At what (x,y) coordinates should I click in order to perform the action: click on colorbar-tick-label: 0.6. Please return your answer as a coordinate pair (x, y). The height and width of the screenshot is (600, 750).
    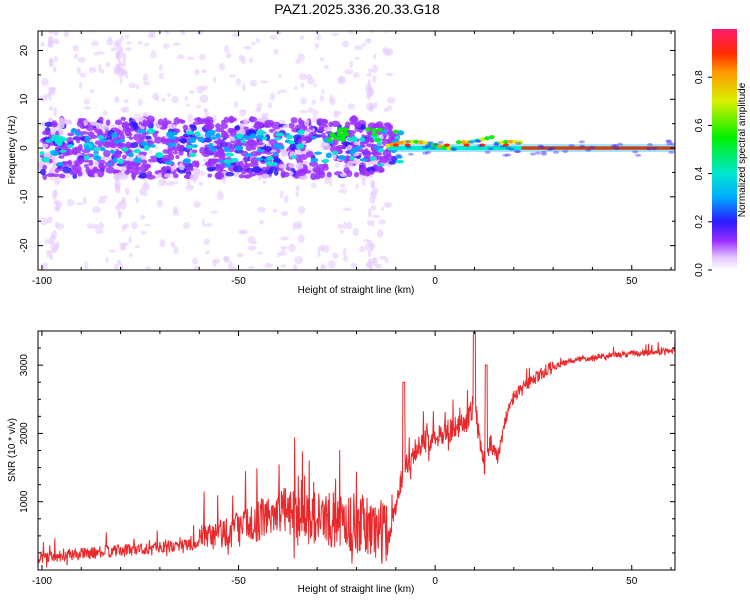
    Looking at the image, I should click on (699, 125).